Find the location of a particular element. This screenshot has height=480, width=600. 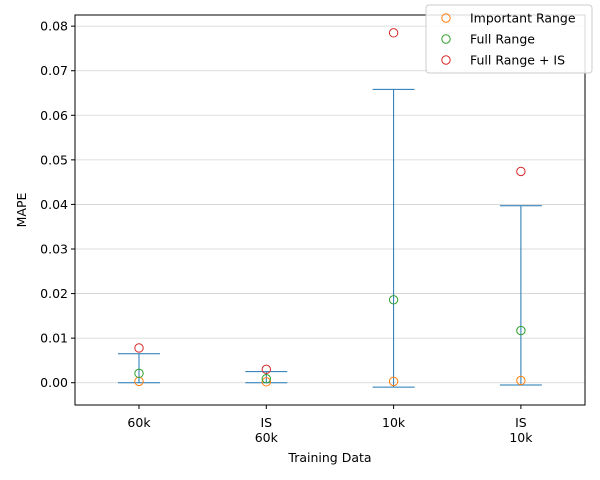

x-axis-title: Training Data is located at coordinates (329, 457).